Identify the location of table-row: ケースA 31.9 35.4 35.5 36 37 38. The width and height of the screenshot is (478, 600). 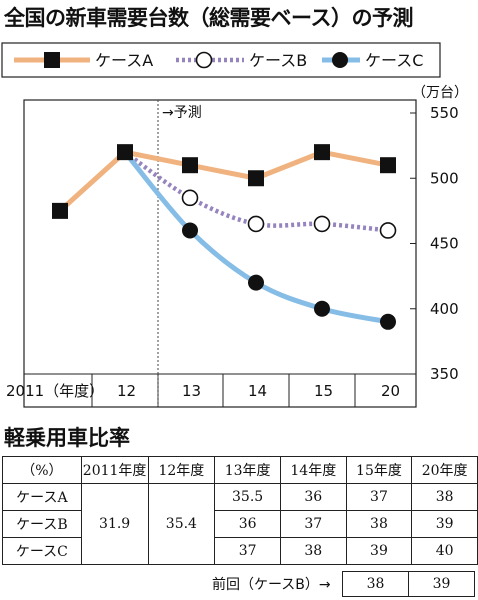
(240, 524).